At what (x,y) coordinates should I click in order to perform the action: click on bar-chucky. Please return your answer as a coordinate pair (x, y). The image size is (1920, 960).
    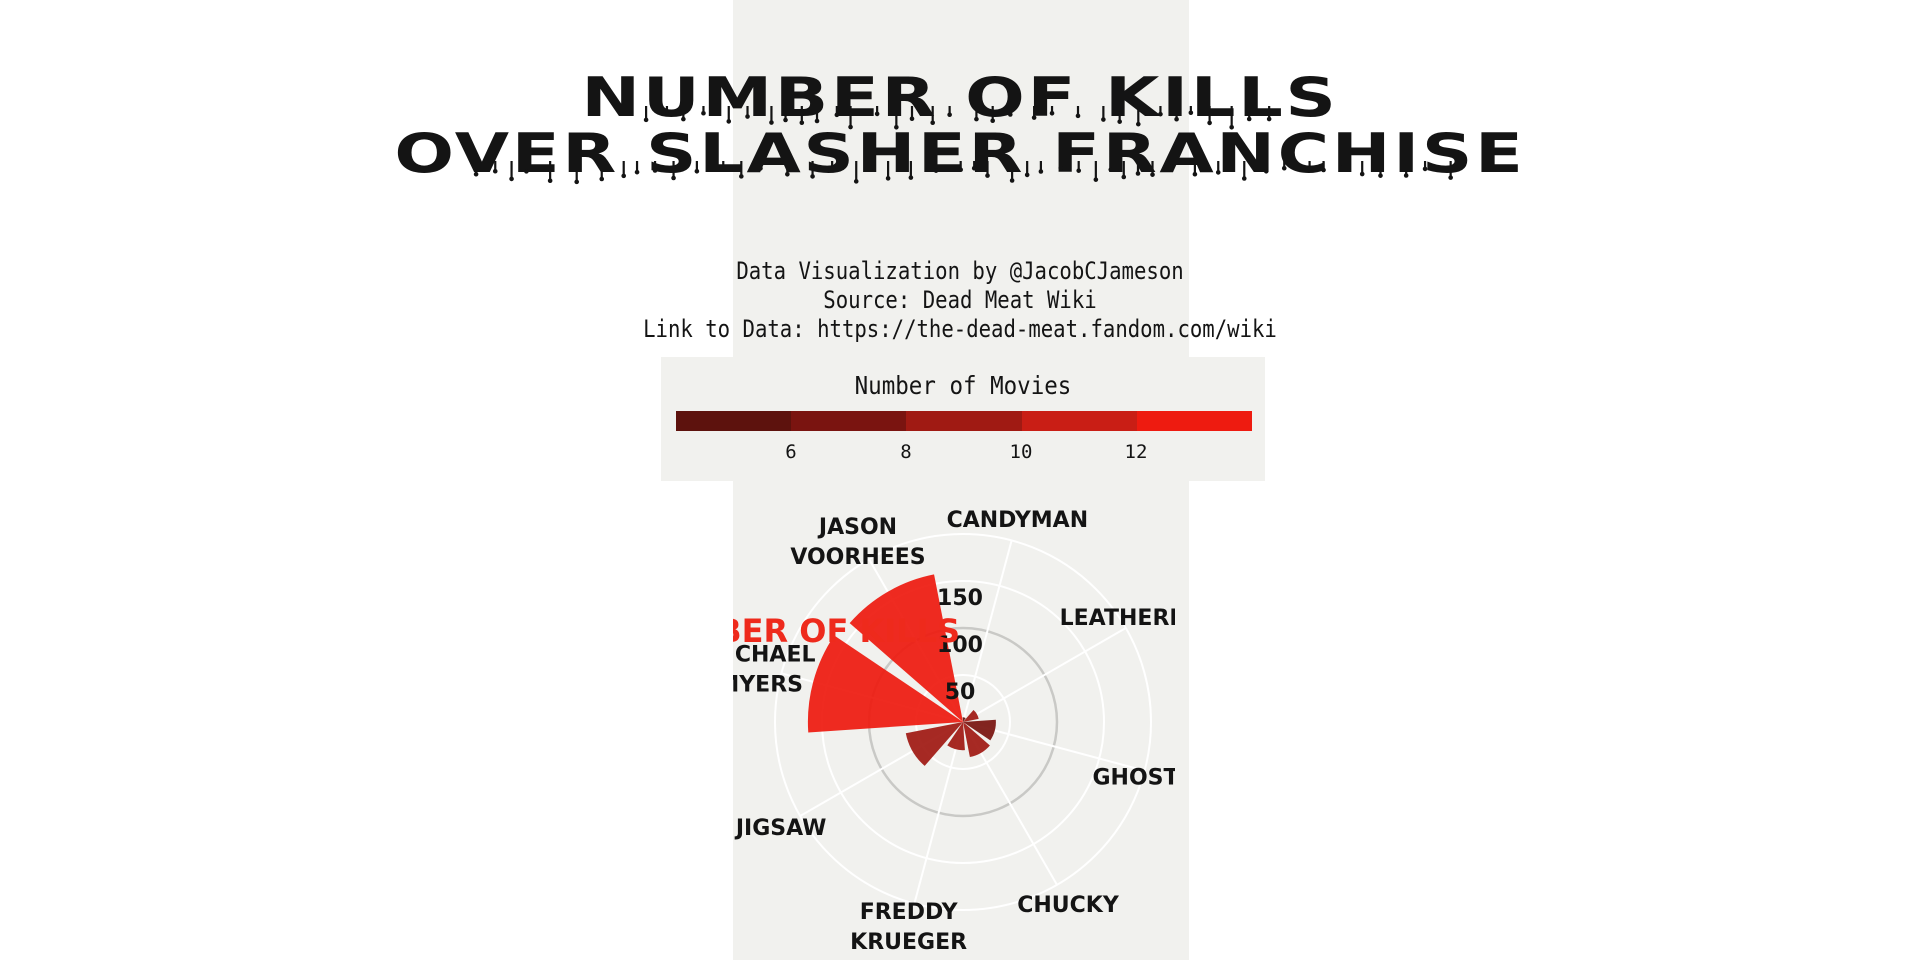
    Looking at the image, I should click on (976, 740).